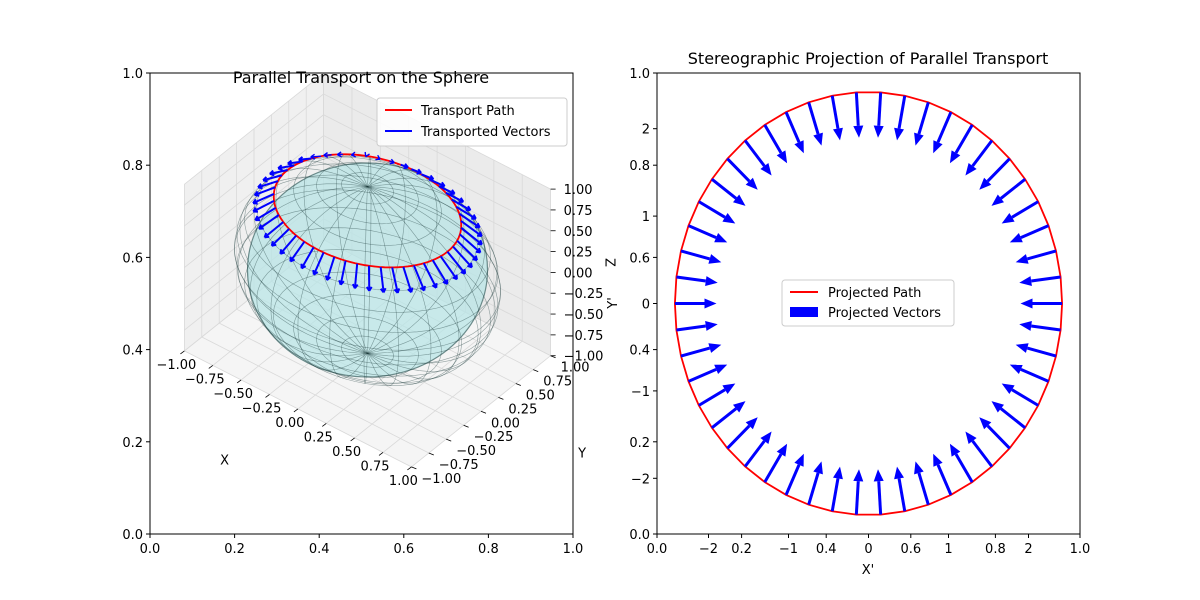 The height and width of the screenshot is (600, 1200). Describe the element at coordinates (1080, 549) in the screenshot. I see `right-frame-xtick-label: 1.0` at that location.